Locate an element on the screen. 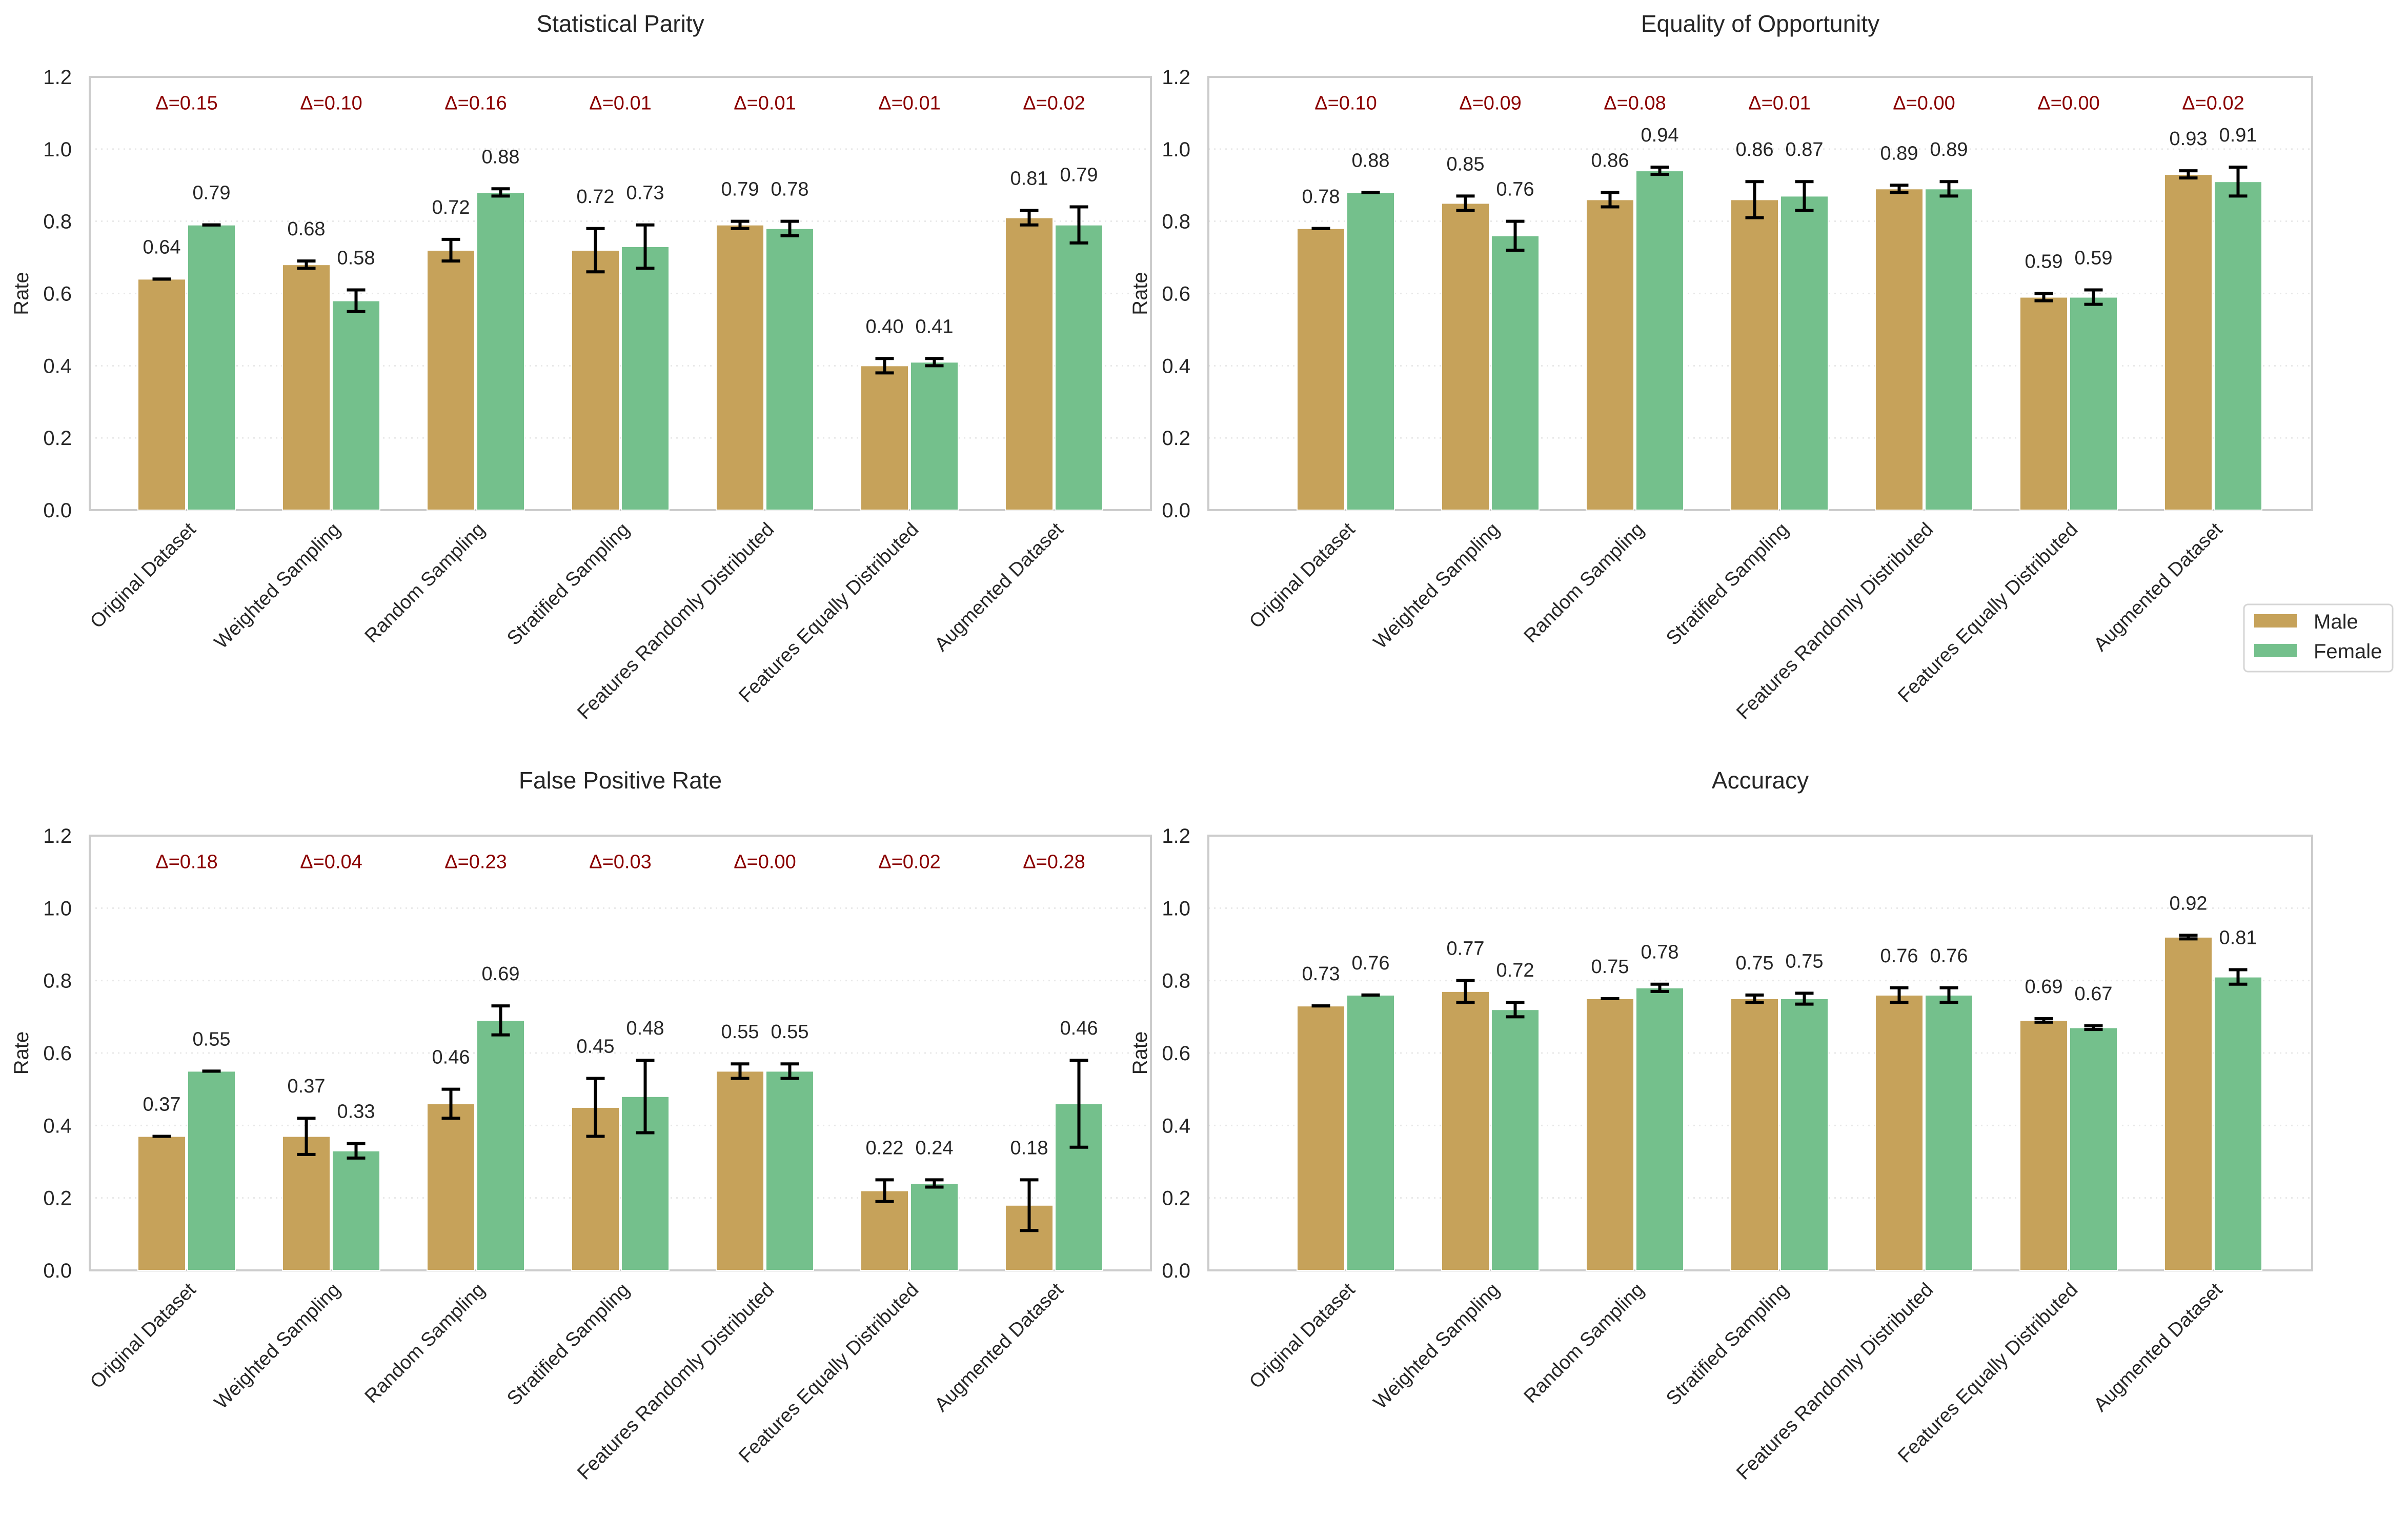 The width and height of the screenshot is (2408, 1518). delta-label: Δ=0.15 is located at coordinates (187, 103).